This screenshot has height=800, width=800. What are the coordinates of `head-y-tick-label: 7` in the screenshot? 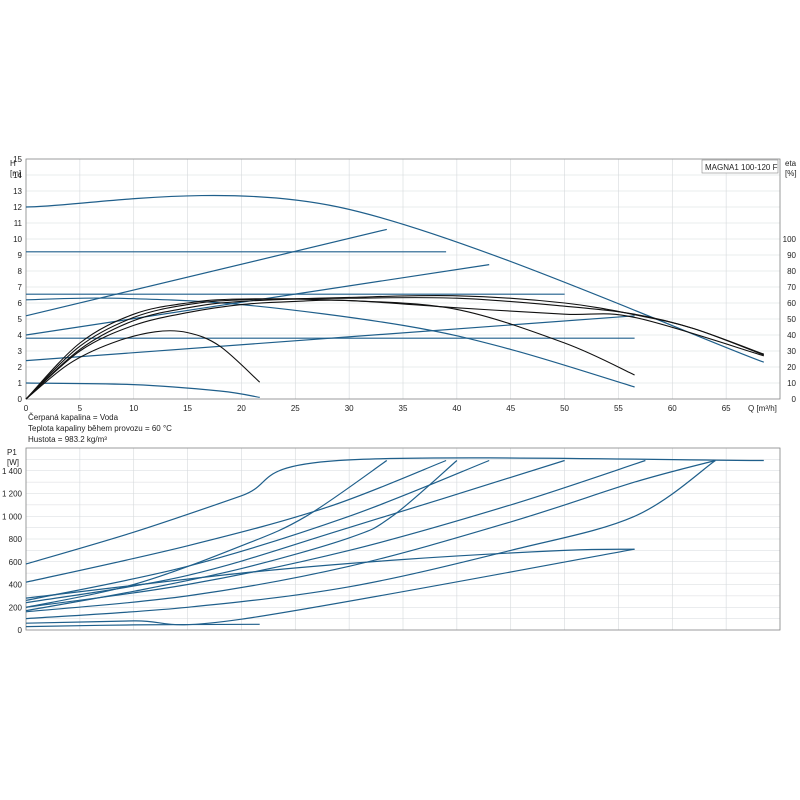 It's located at (20, 287).